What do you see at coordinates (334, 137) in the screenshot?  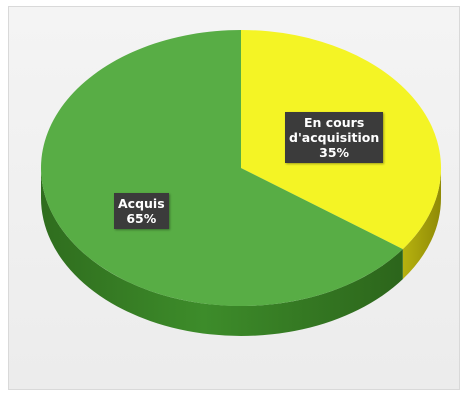 I see `data-label-en-cours: En cours d'acquisition 35%` at bounding box center [334, 137].